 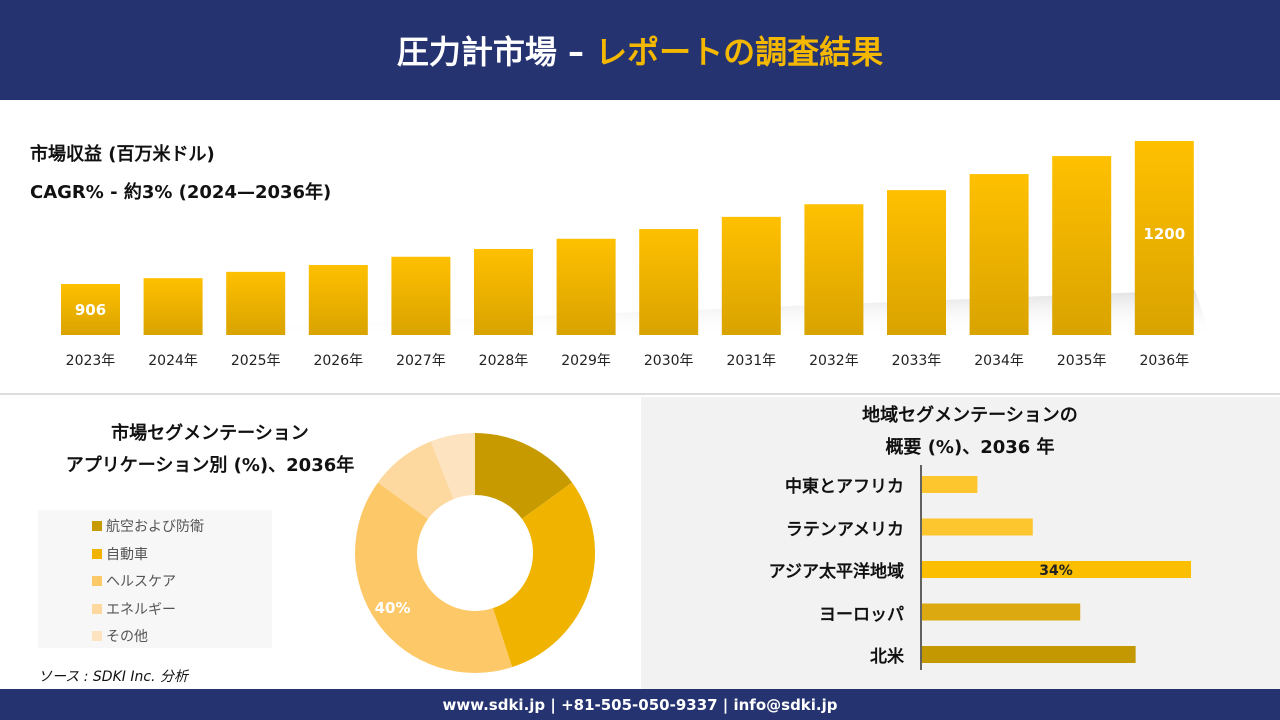 I want to click on x-tick-label: 2026年, so click(x=338, y=361).